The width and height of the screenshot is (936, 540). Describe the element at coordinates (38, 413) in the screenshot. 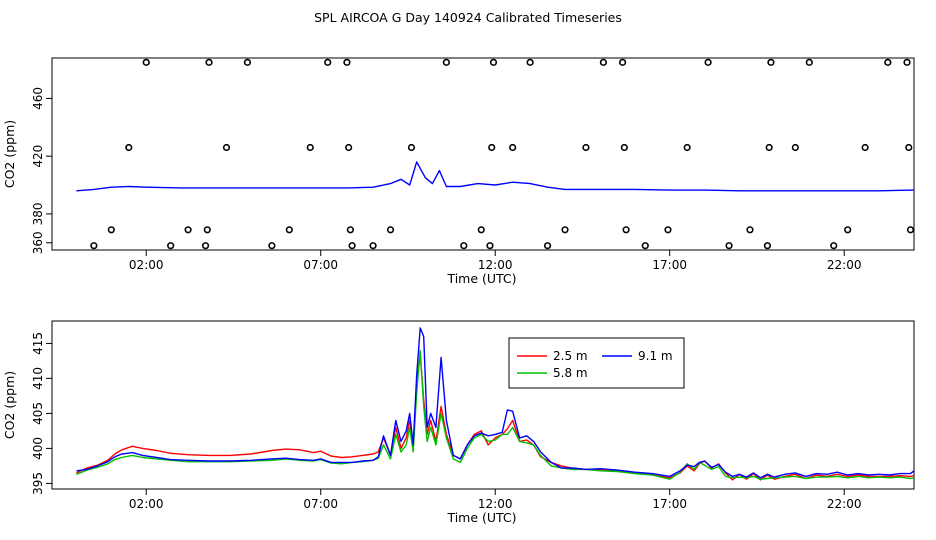

I see `y-tick-label: 405` at that location.